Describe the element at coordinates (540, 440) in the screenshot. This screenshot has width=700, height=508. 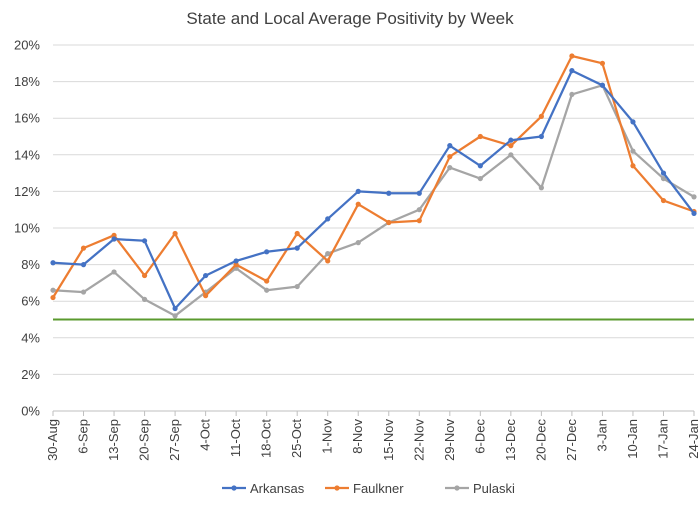
I see `x-tick-label: 20-Dec` at that location.